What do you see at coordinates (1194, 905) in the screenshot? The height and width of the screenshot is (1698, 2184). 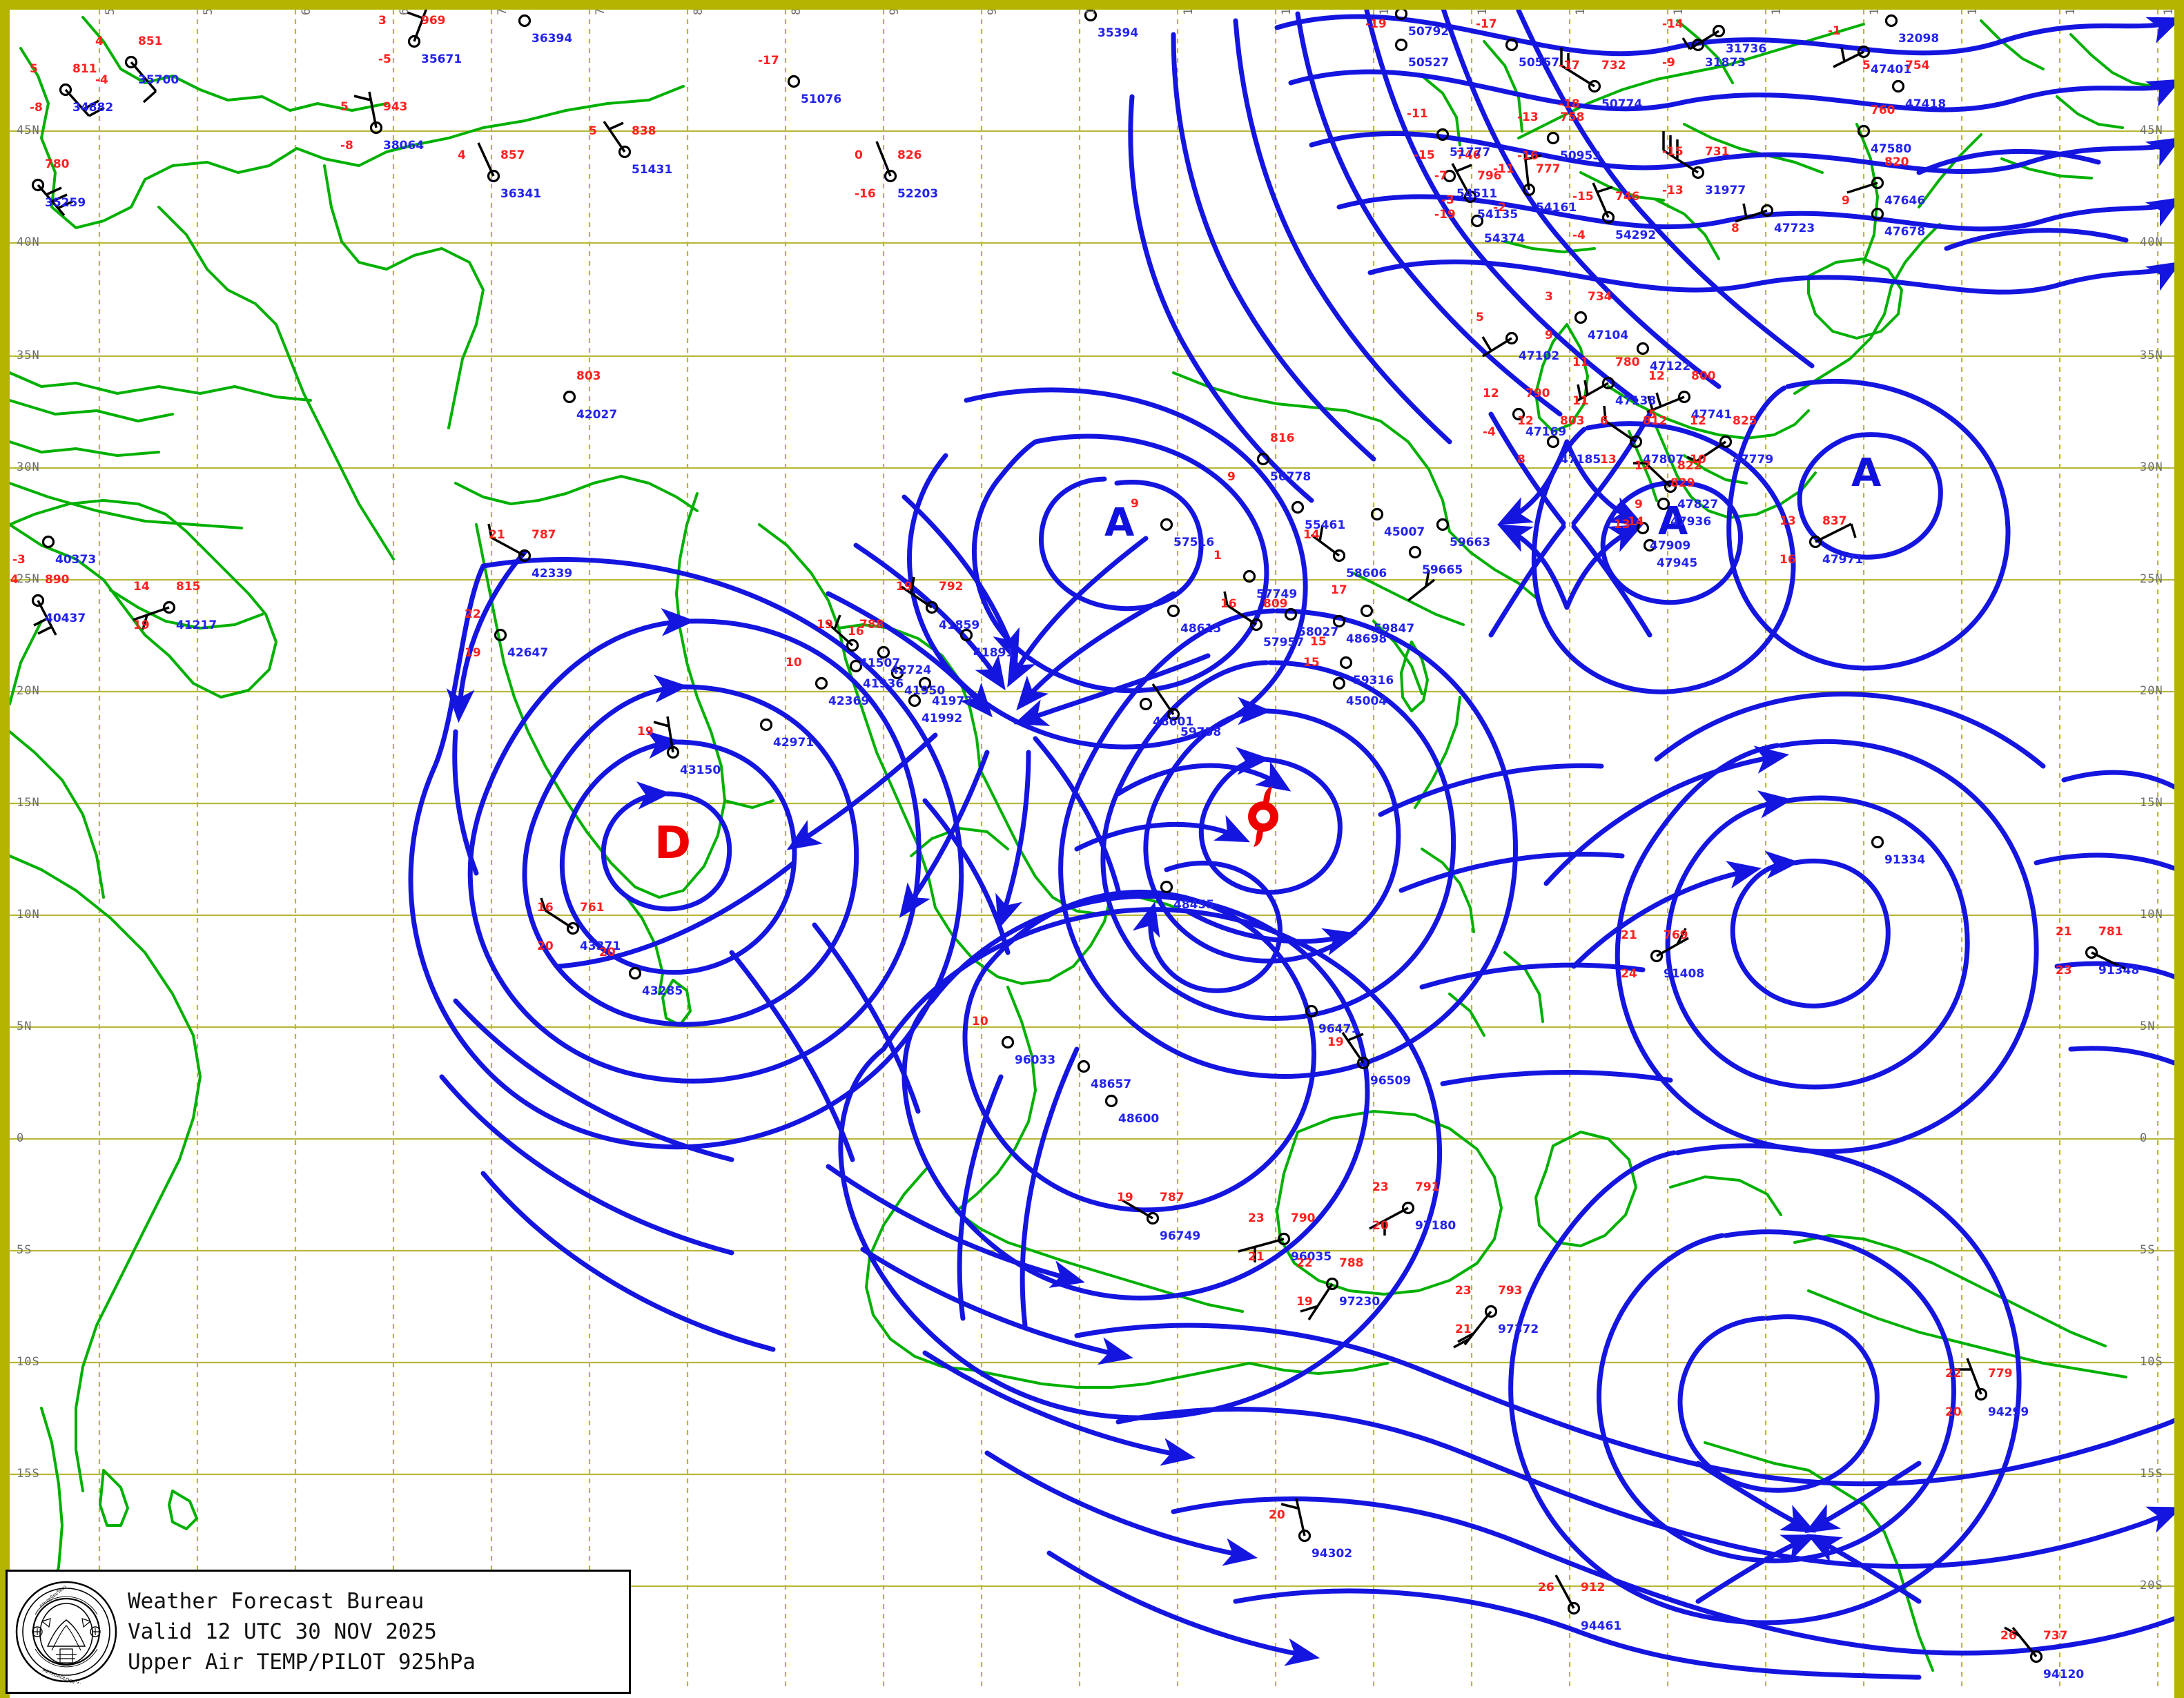 I see `station-id: 48455` at bounding box center [1194, 905].